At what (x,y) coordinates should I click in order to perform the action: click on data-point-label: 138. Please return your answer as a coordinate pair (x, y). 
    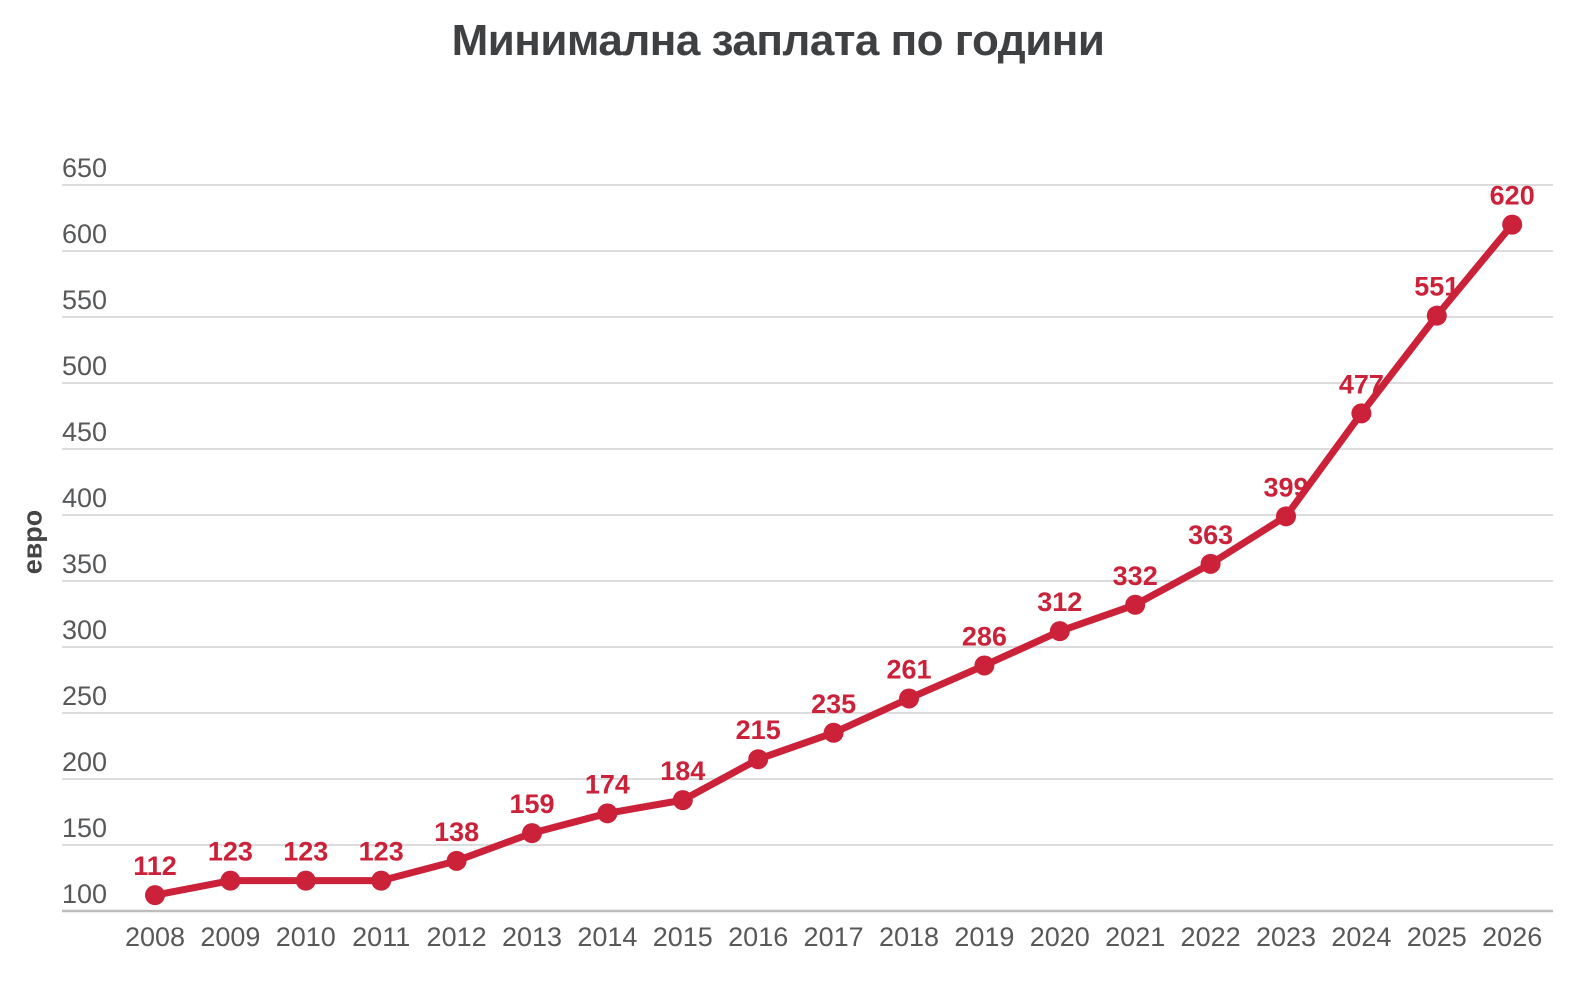
    Looking at the image, I should click on (456, 832).